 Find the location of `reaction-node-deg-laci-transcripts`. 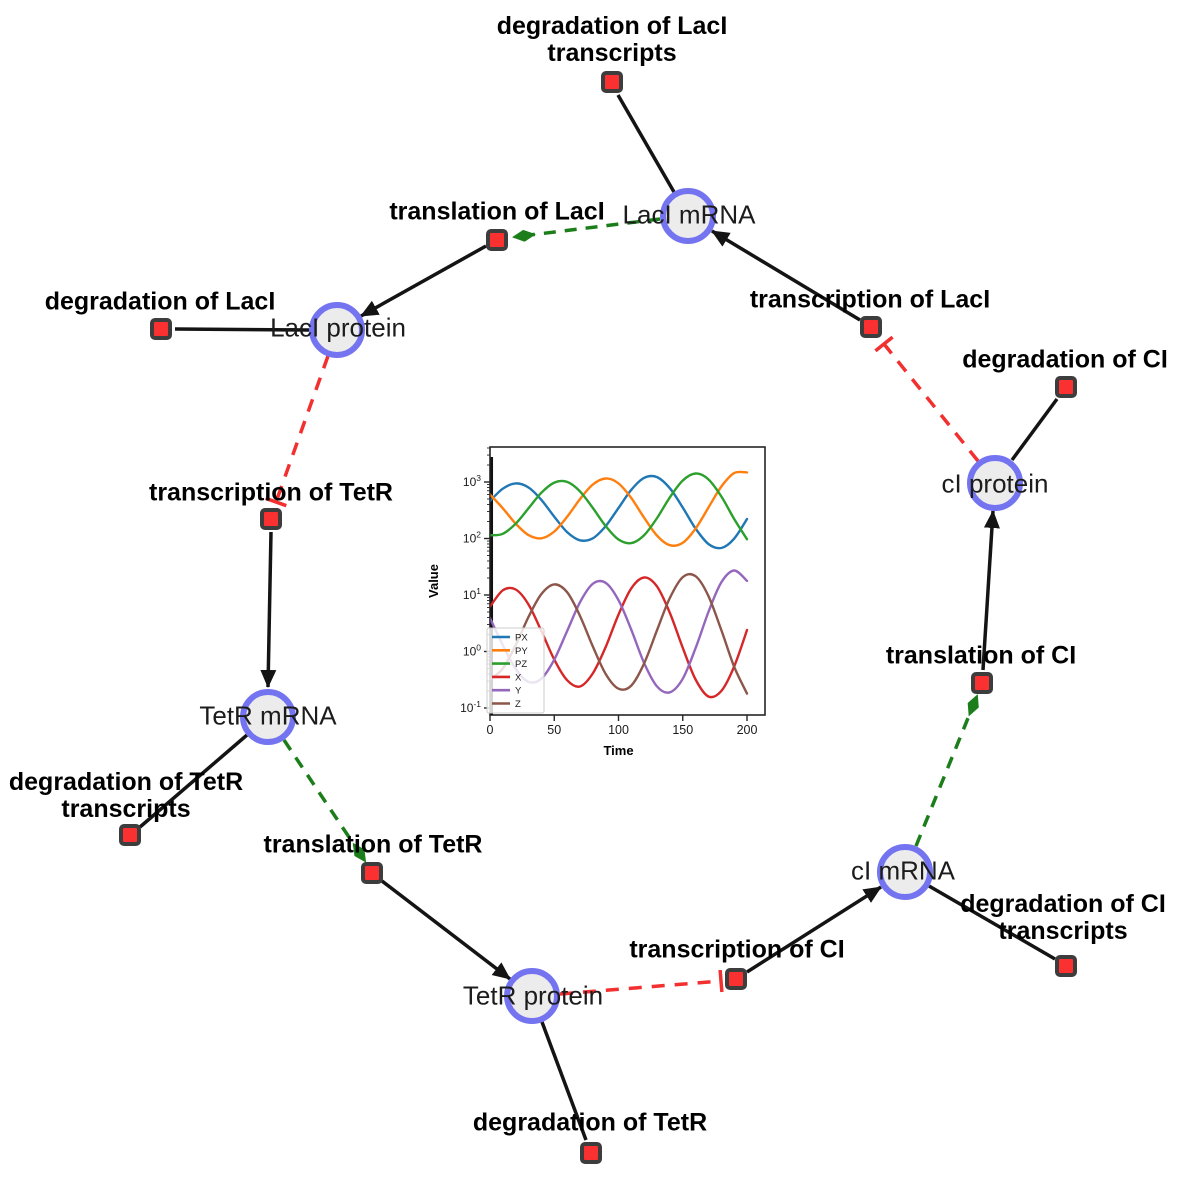

reaction-node-deg-laci-transcripts is located at coordinates (612, 82).